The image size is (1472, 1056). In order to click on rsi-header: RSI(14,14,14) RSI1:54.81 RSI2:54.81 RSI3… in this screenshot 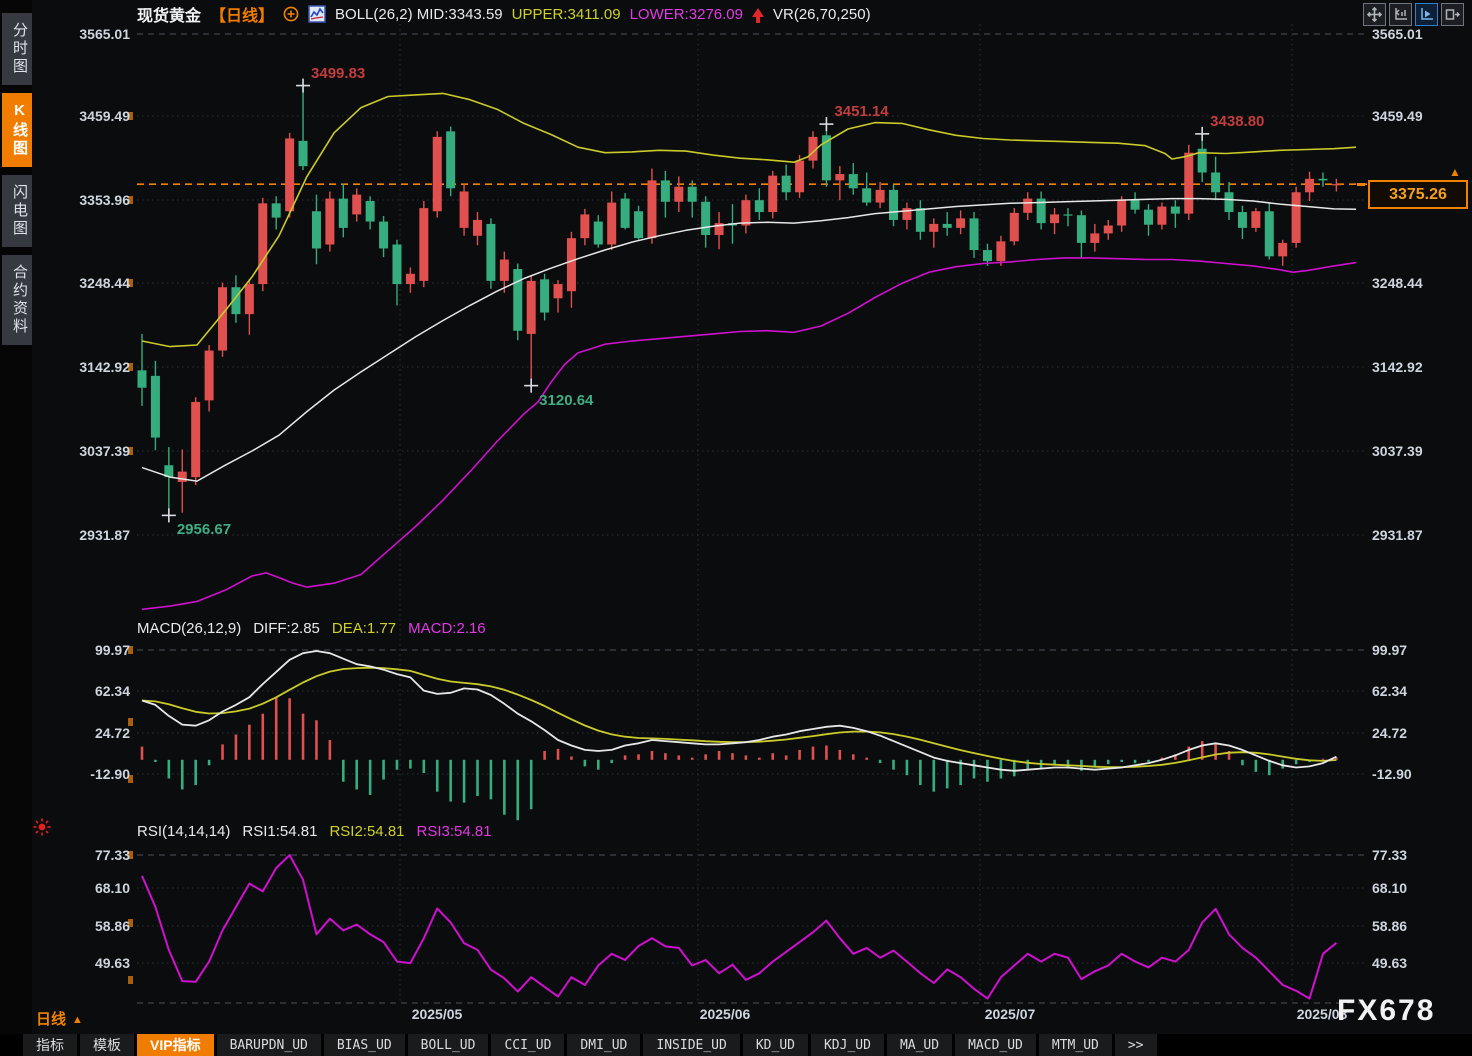, I will do `click(314, 831)`.